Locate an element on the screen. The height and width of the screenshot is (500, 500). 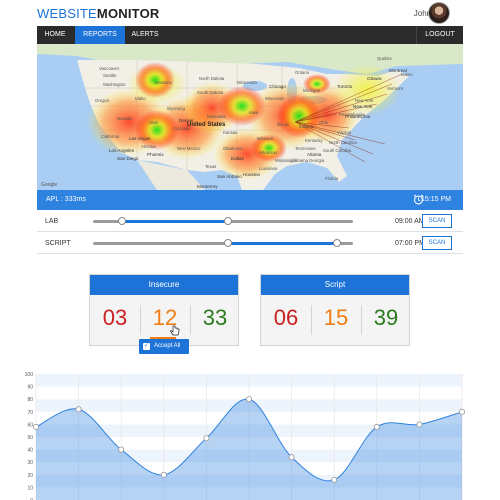
y-tick-label: 30 is located at coordinates (30, 463).